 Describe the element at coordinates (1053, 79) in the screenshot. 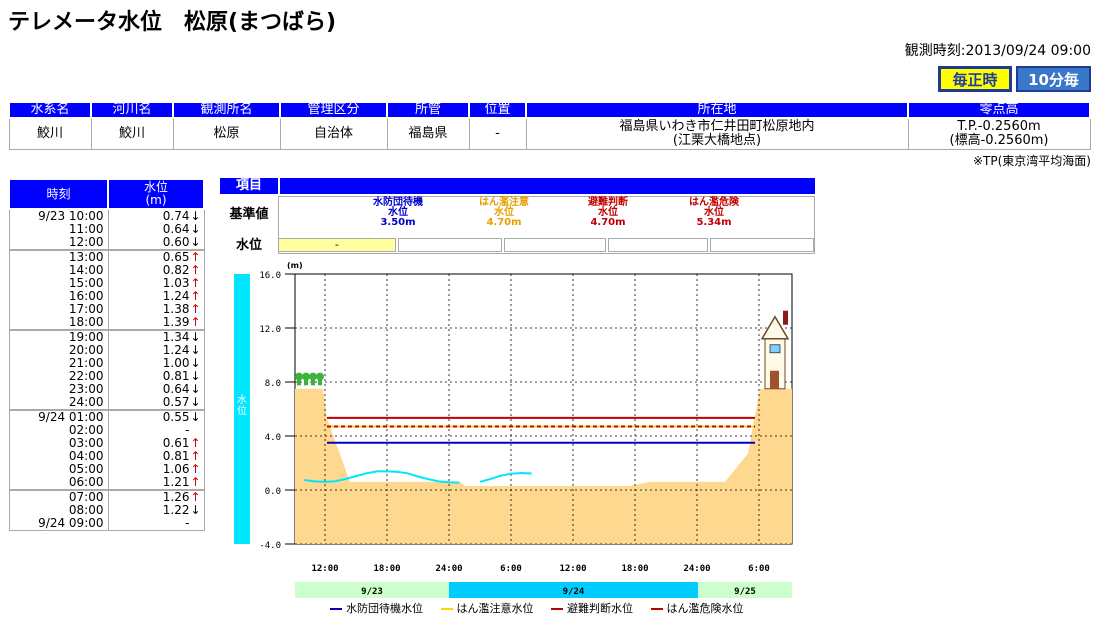

I see `ten-minute-button: 10分毎` at that location.